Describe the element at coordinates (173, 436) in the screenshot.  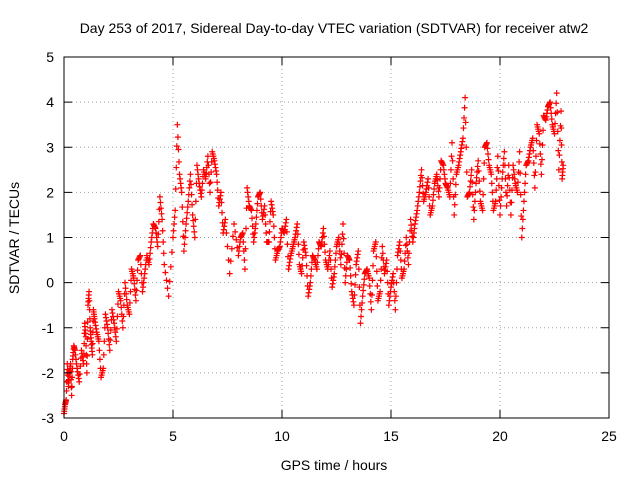
I see `x-tick-label: 5` at that location.